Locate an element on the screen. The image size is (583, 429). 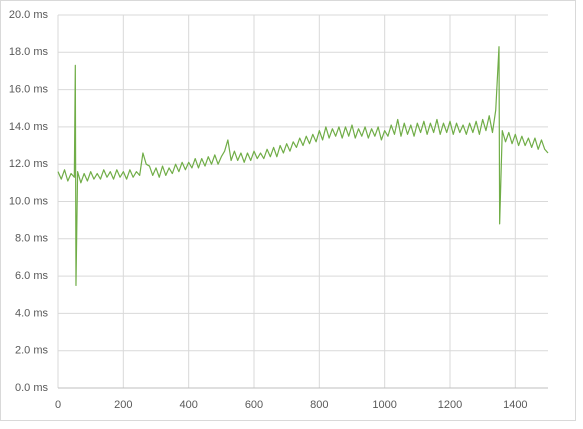
y-tick-label: 4.0 ms is located at coordinates (32, 313).